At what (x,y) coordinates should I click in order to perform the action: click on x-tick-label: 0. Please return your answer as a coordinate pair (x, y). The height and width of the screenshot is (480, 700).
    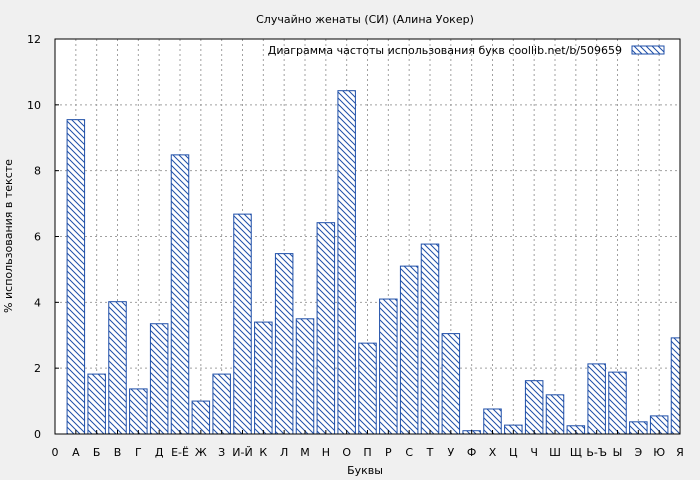
    Looking at the image, I should click on (55, 452).